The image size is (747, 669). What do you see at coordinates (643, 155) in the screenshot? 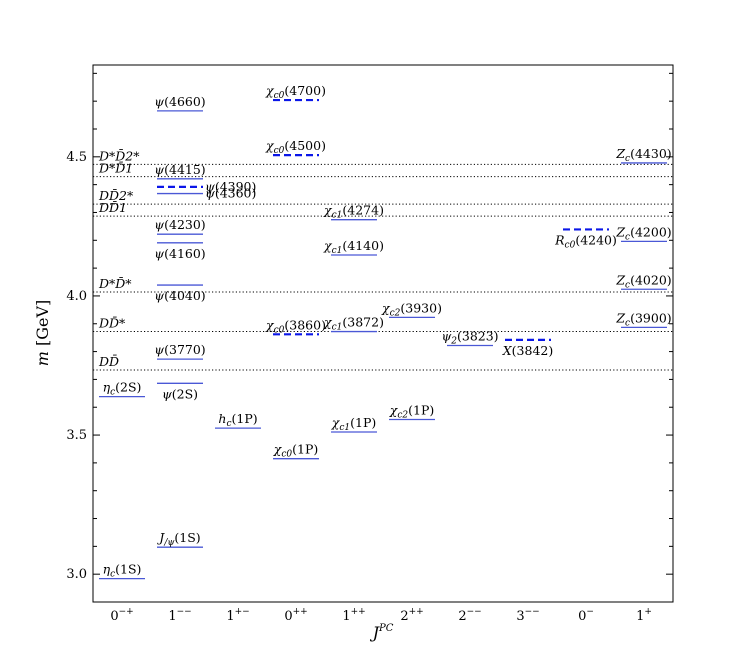
I see `state-label: Zc(4430)` at bounding box center [643, 155].